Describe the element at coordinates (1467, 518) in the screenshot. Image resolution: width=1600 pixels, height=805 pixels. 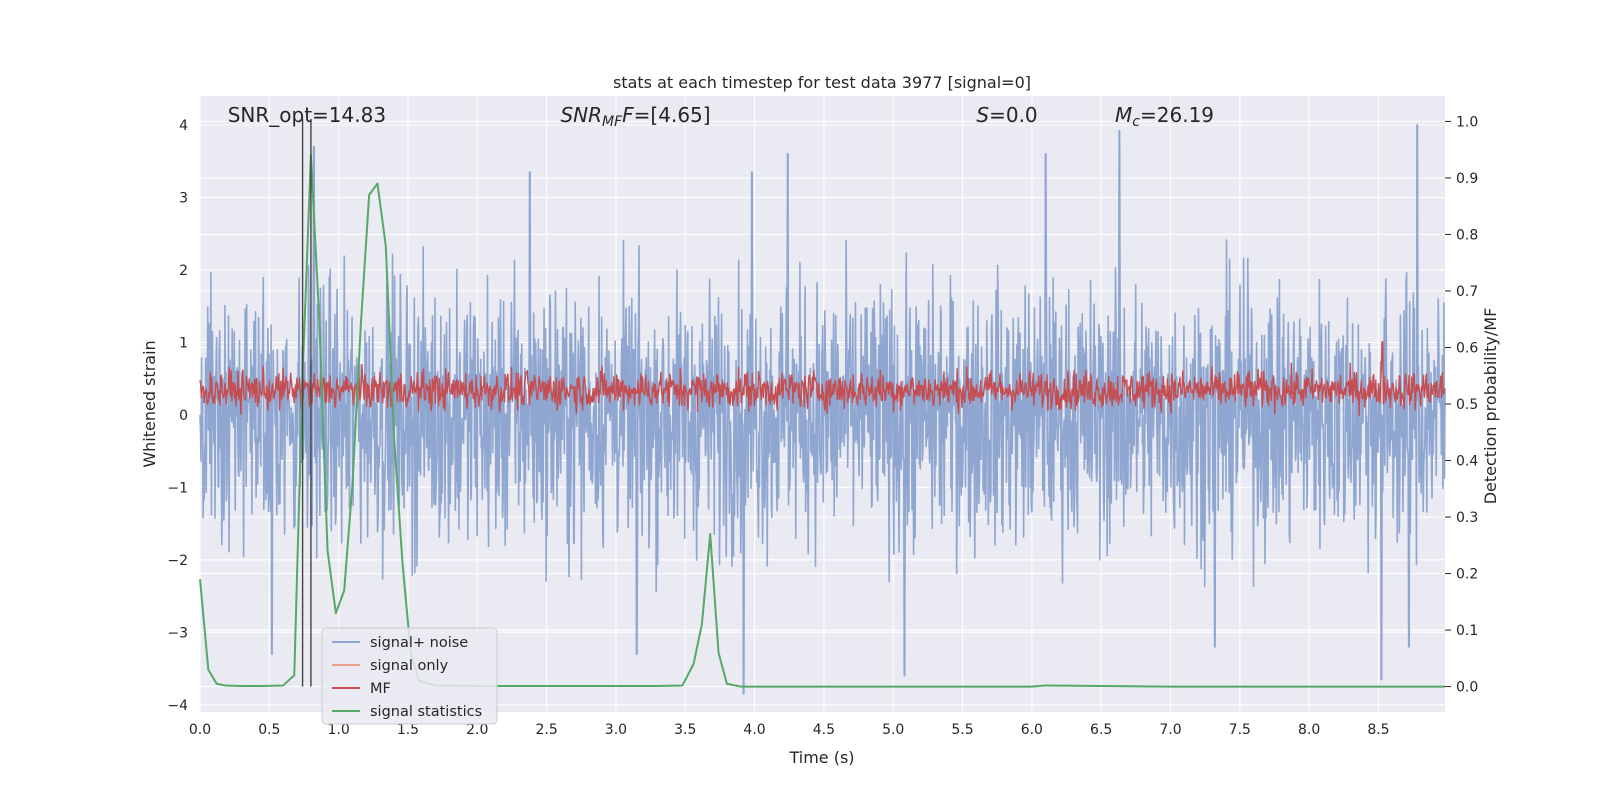
I see `y-tick-label-right: 0.3` at that location.